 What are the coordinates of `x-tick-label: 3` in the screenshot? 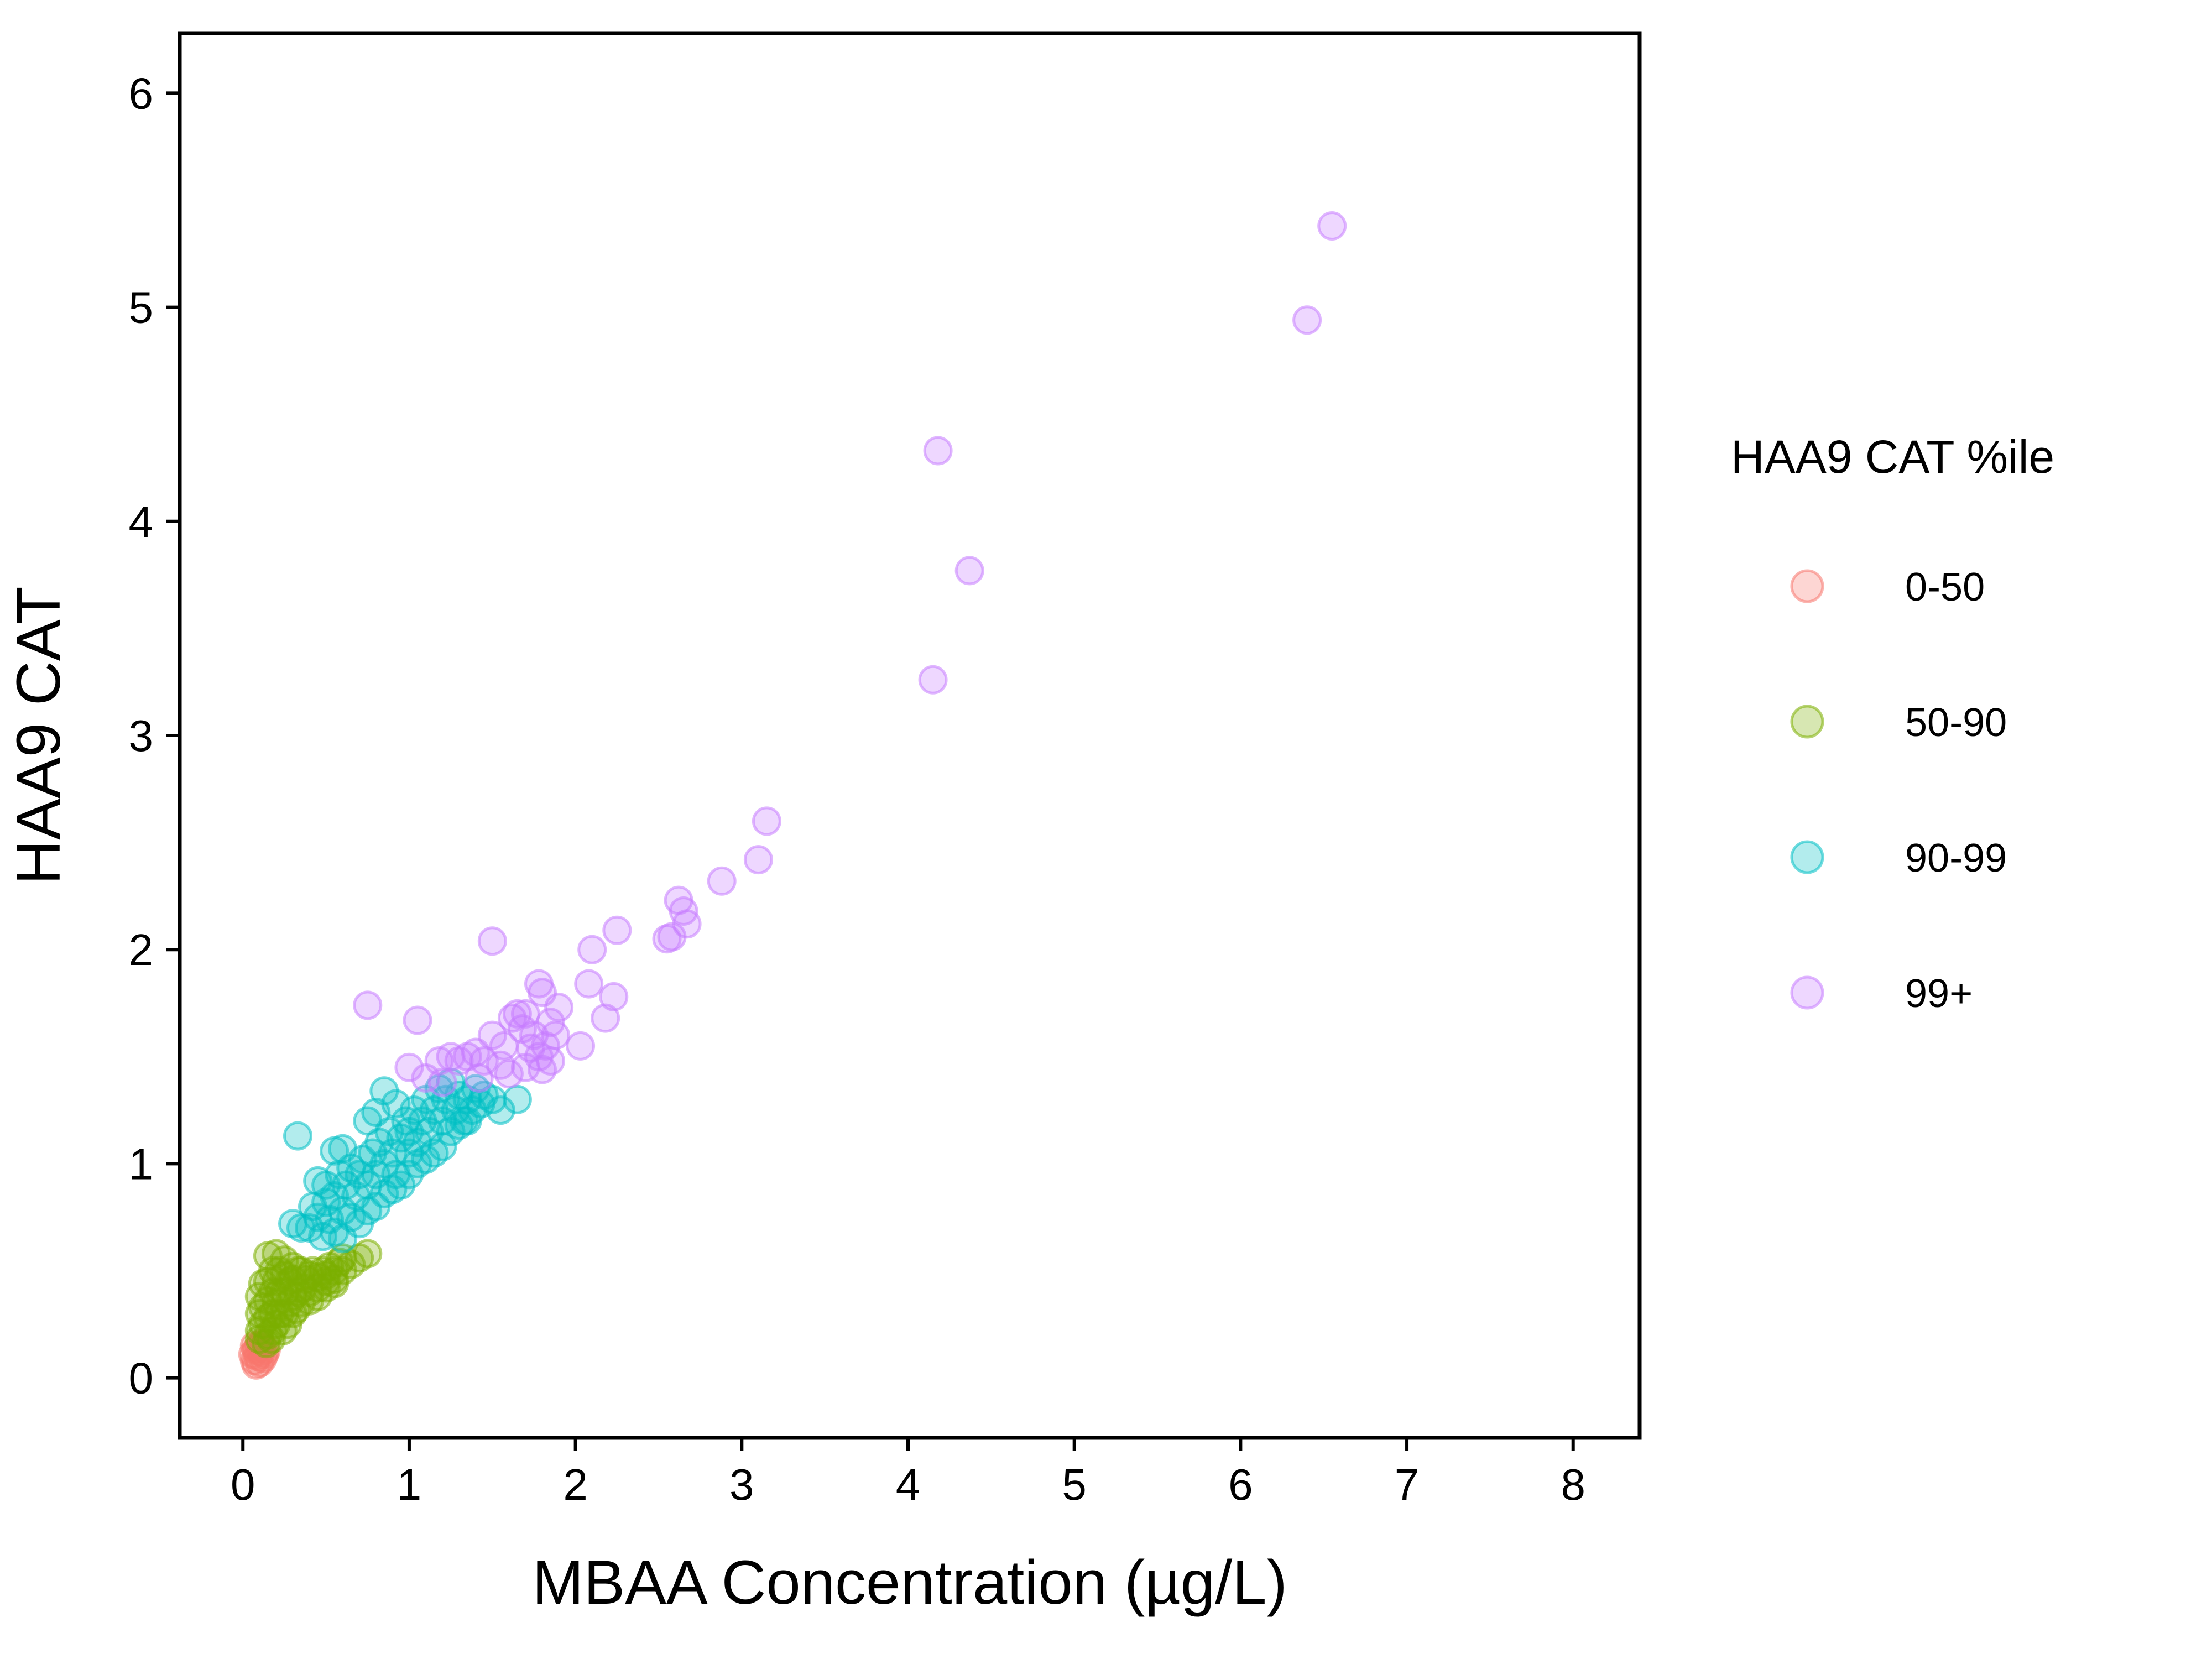 It's located at (742, 1485).